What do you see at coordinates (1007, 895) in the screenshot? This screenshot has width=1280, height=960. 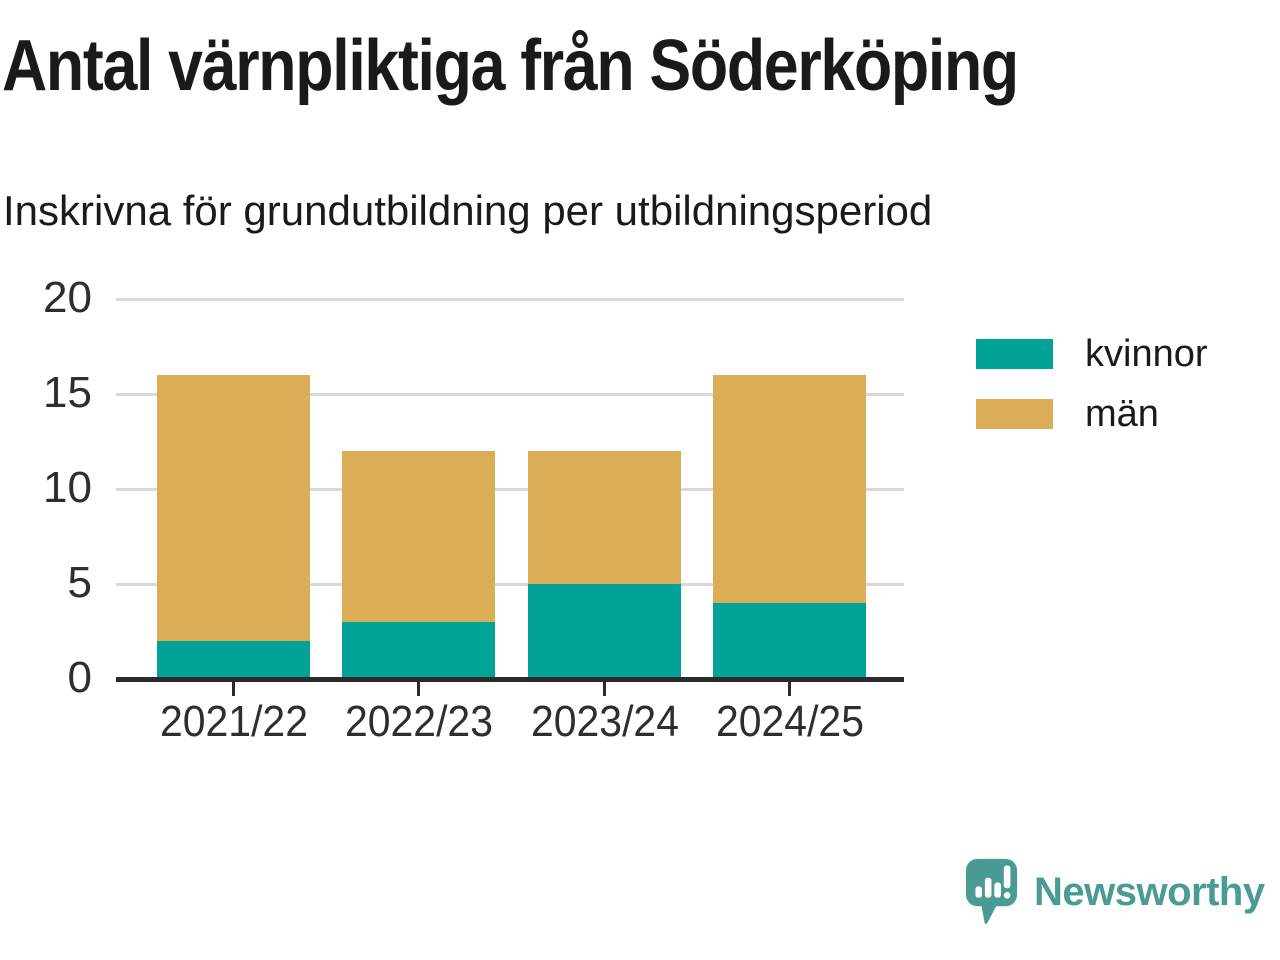 I see `logo-exclamation-dot` at bounding box center [1007, 895].